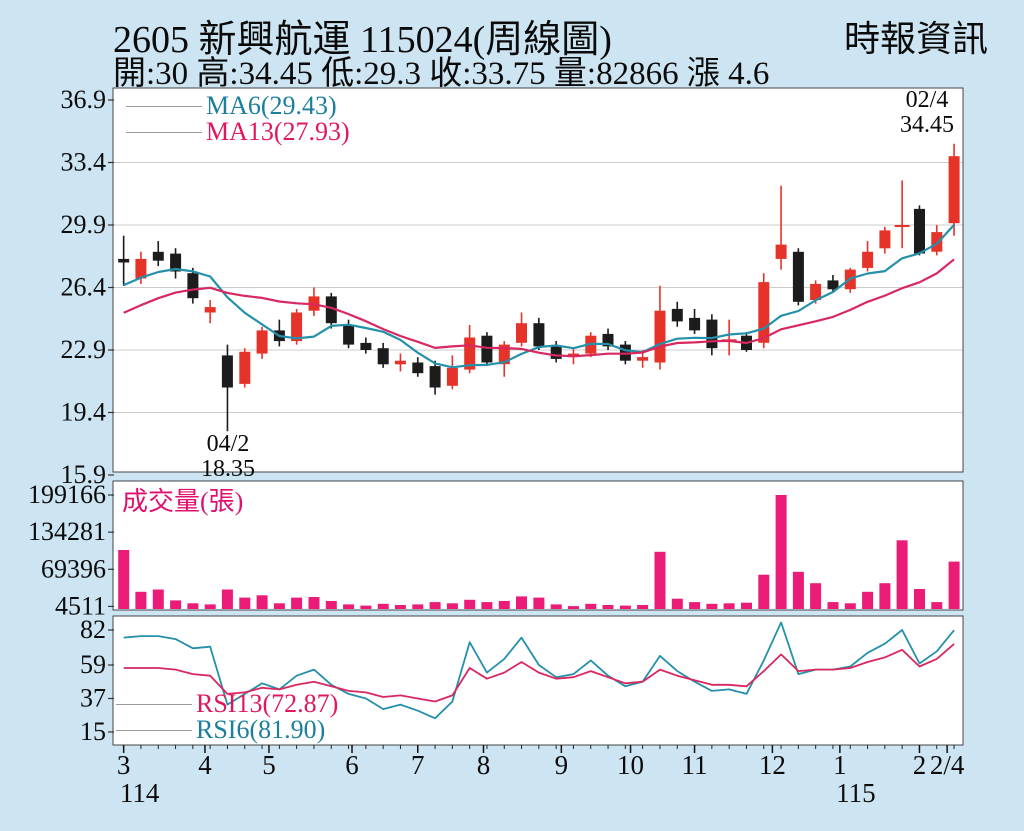 The width and height of the screenshot is (1024, 831). I want to click on price-tick-label: 36.9, so click(84, 99).